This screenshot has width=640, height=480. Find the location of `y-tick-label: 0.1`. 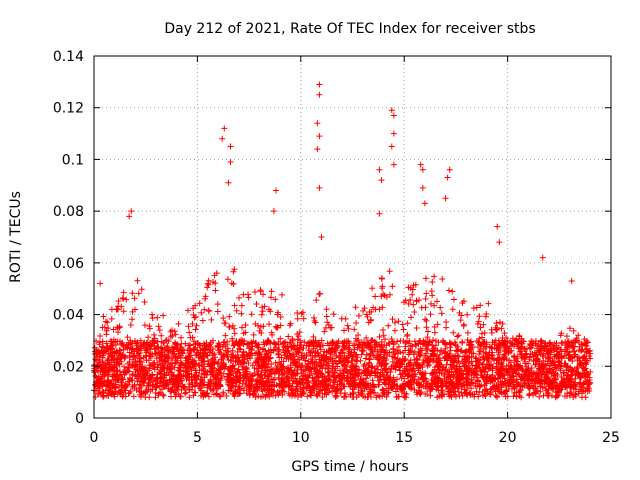

y-tick-label: 0.1 is located at coordinates (73, 160).